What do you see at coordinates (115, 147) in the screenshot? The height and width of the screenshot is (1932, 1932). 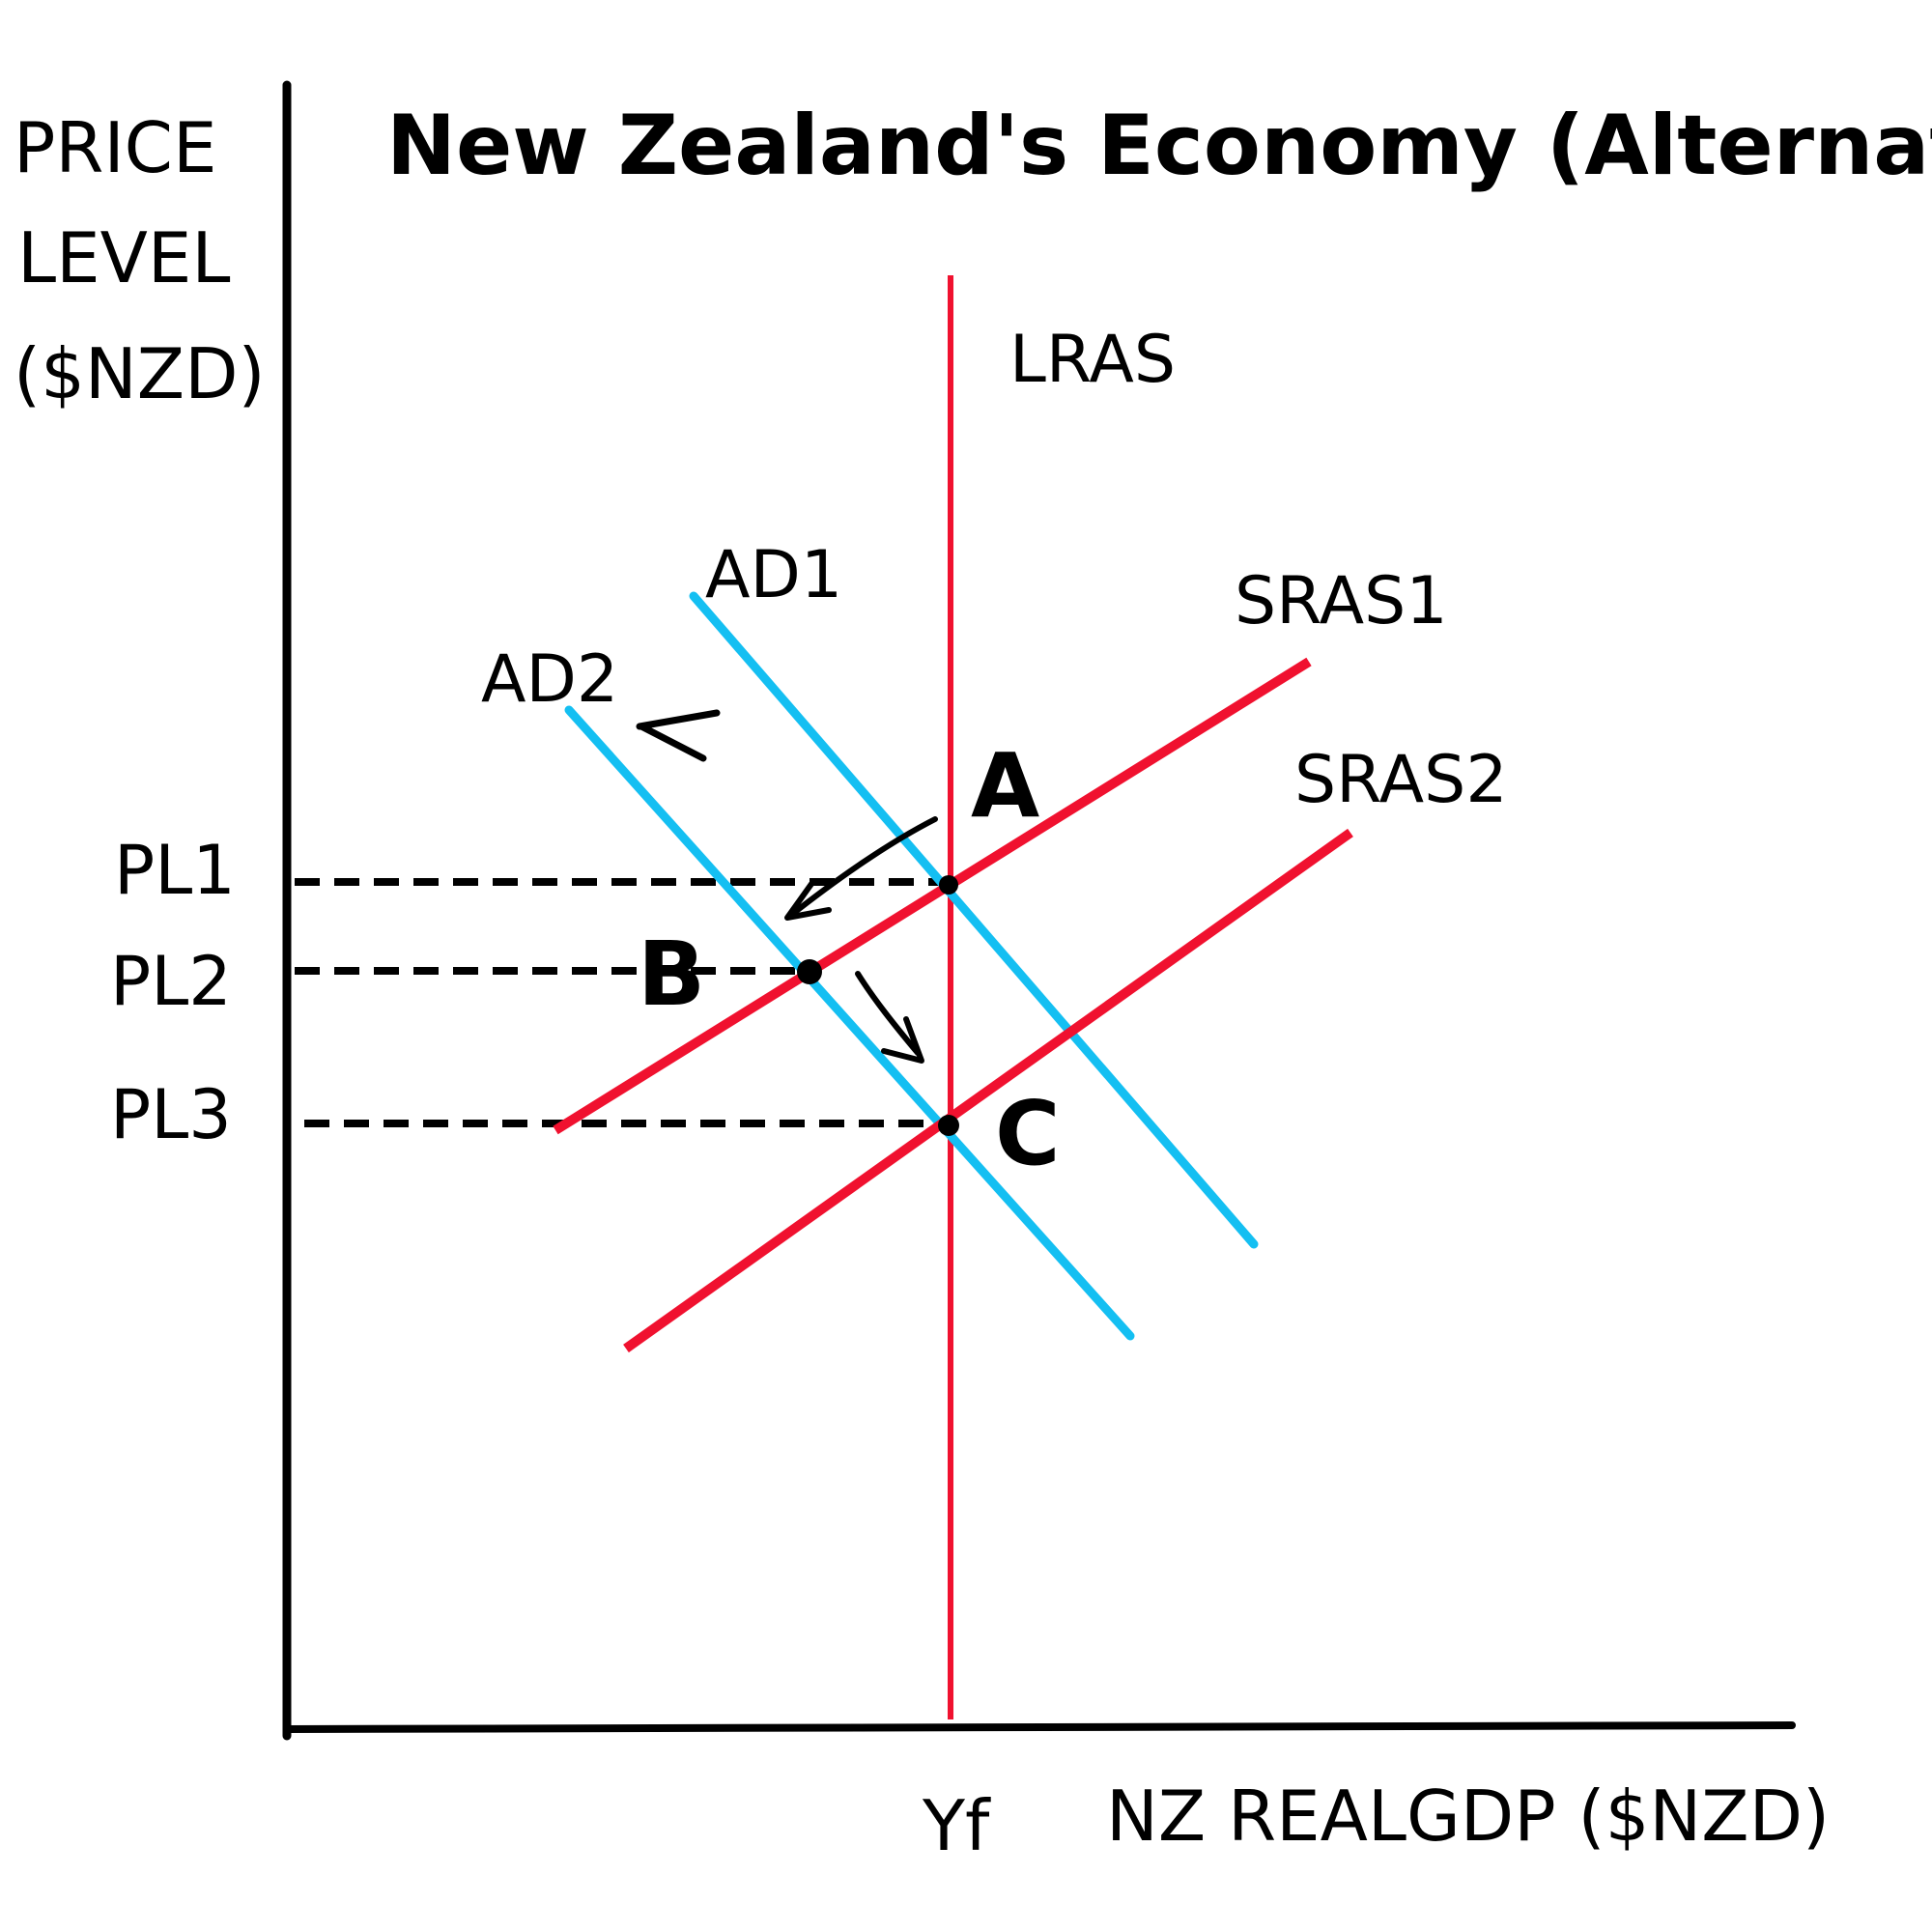 I see `y-axis-label-line-1: PRICE` at bounding box center [115, 147].